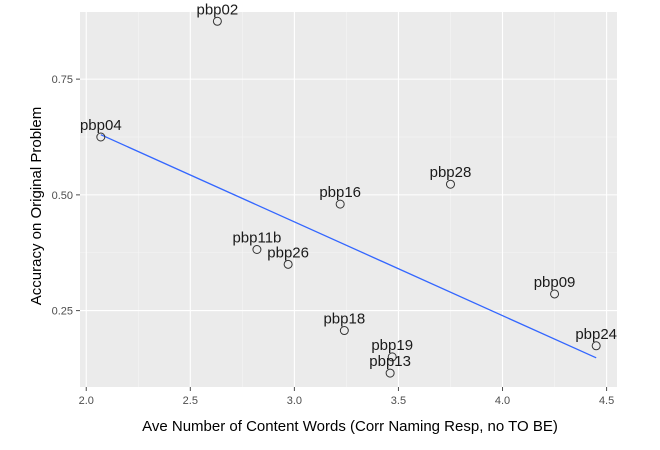 This screenshot has width=660, height=450. What do you see at coordinates (101, 125) in the screenshot?
I see `point-label: pbp04` at bounding box center [101, 125].